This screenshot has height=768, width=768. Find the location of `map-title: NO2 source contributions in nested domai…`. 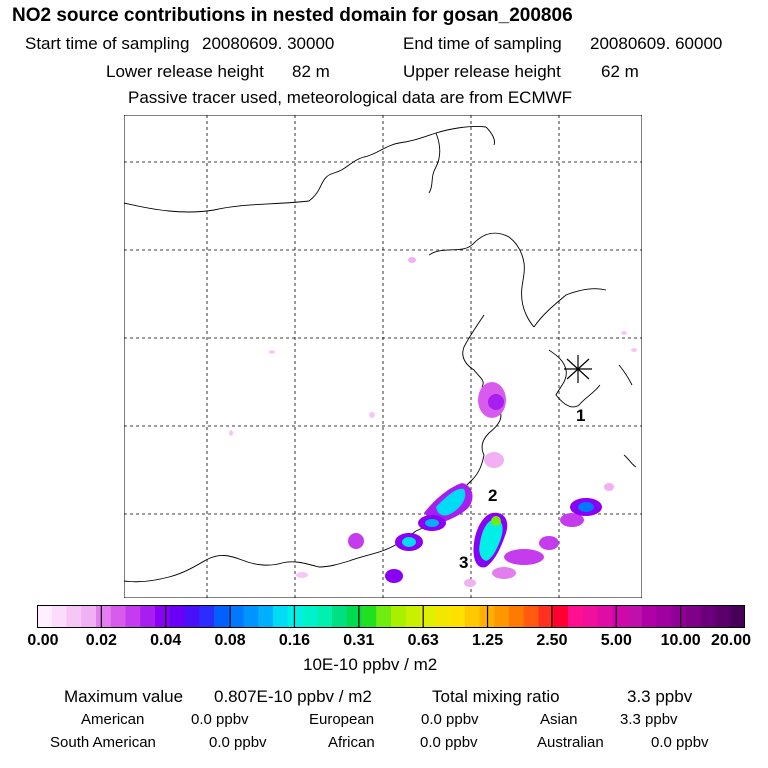

map-title: NO2 source contributions in nested domai… is located at coordinates (292, 15).